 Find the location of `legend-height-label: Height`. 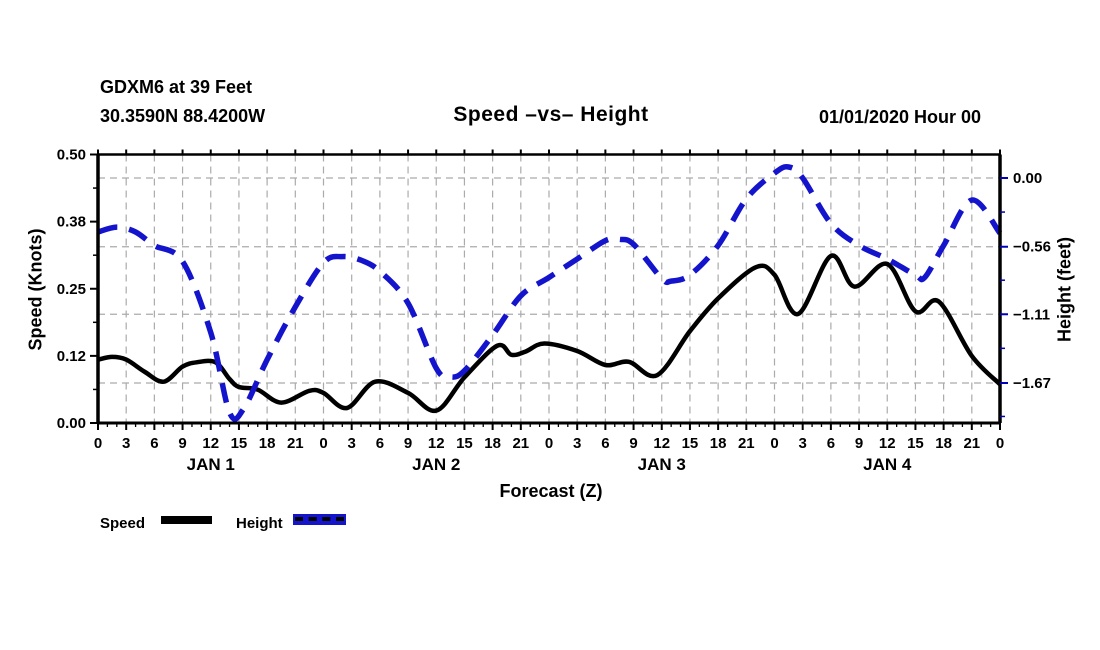

legend-height-label: Height is located at coordinates (259, 523).